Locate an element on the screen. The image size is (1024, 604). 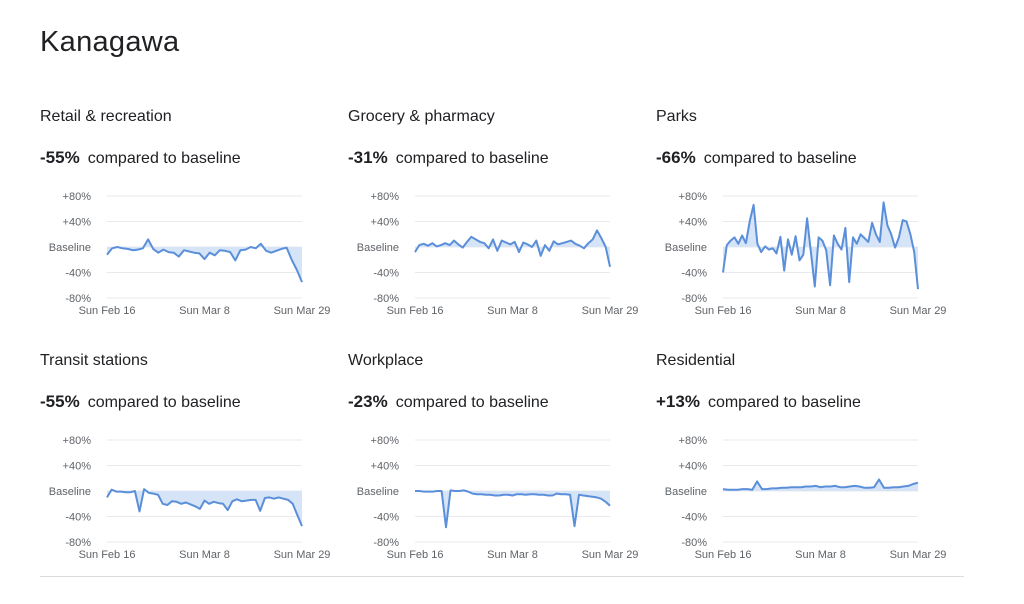
change-value: -66% is located at coordinates (676, 157).